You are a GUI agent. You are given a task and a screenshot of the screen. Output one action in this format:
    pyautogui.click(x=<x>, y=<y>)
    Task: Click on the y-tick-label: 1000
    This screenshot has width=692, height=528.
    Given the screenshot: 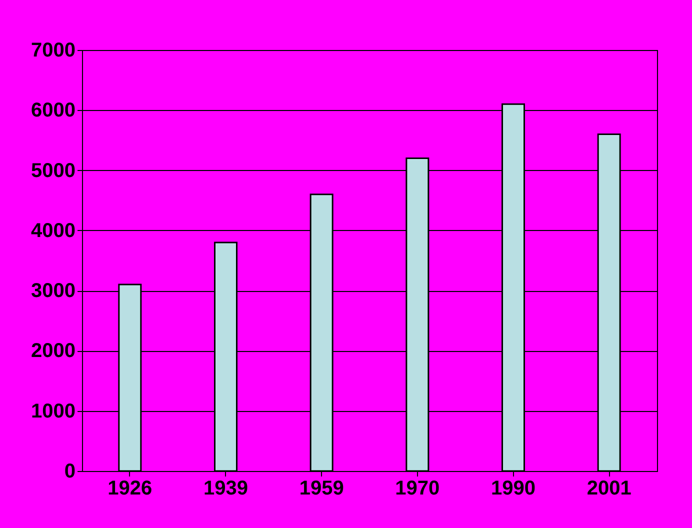 What is the action you would take?
    pyautogui.click(x=53, y=411)
    